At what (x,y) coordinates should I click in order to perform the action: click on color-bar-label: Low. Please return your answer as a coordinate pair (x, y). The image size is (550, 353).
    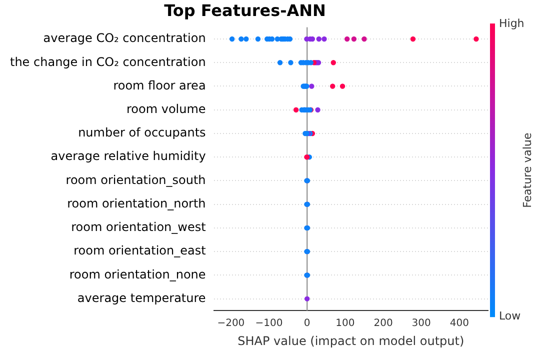
    Looking at the image, I should click on (510, 315).